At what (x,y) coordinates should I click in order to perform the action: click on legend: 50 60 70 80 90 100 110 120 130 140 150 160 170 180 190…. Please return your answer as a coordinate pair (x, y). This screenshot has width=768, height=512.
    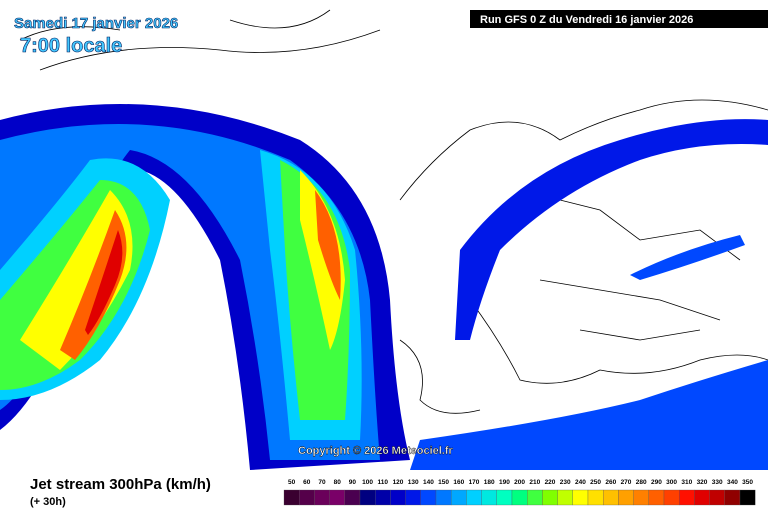
    Looking at the image, I should click on (519, 492).